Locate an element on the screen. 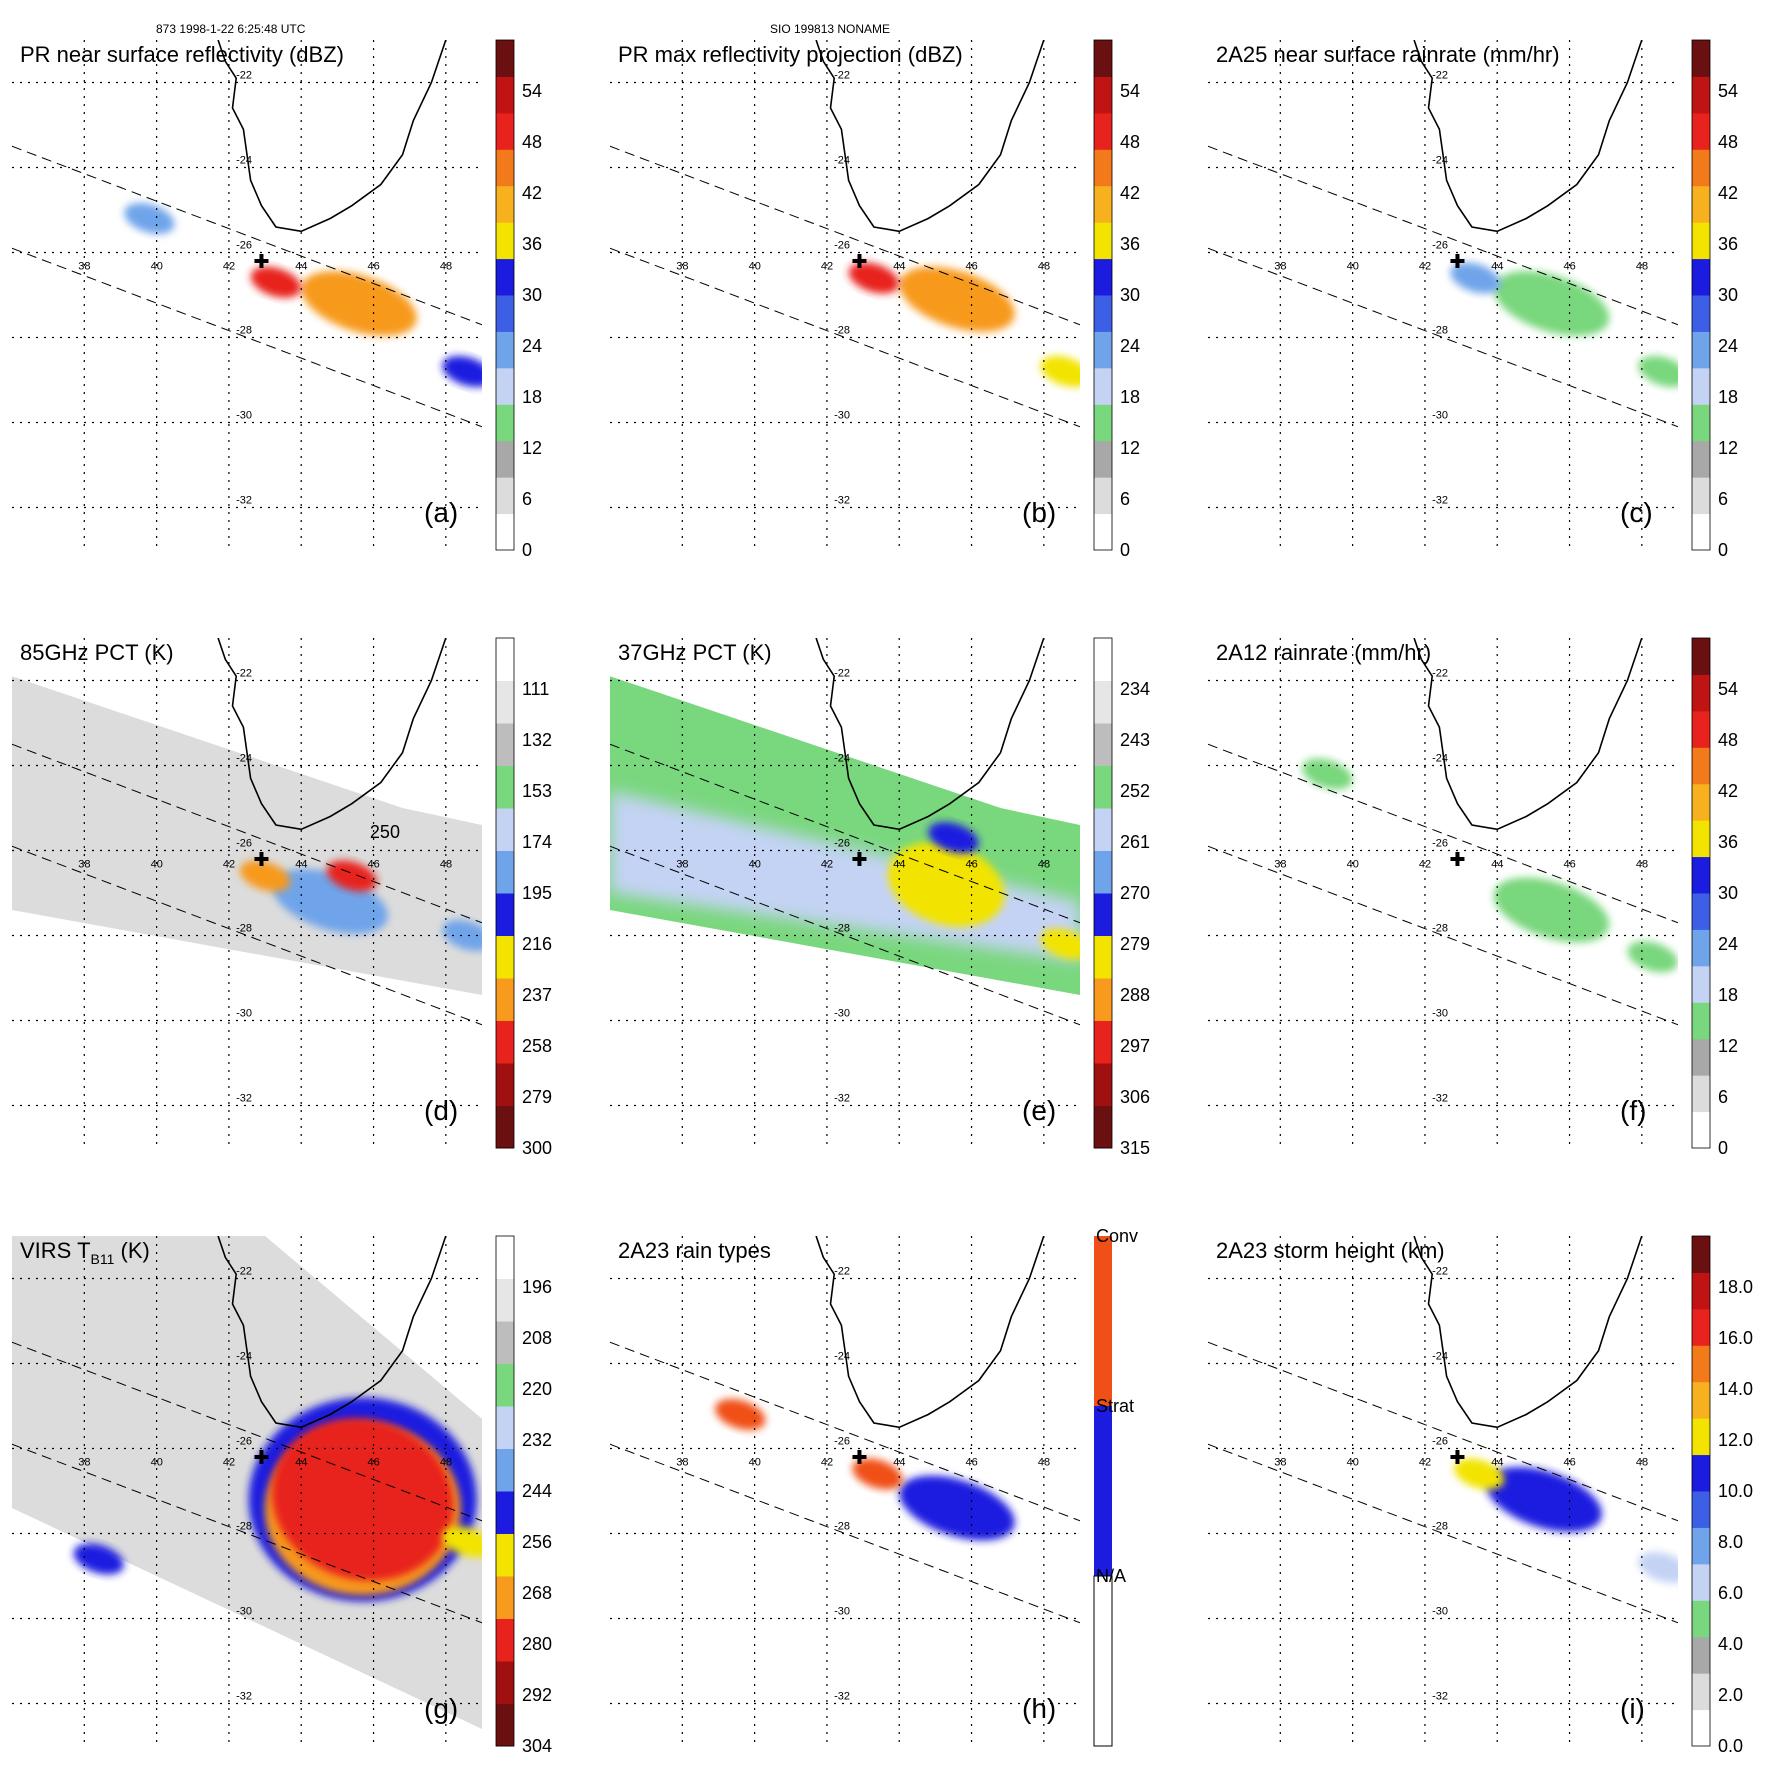 The height and width of the screenshot is (1771, 1771). colorbar-label: Conv is located at coordinates (1117, 1236).